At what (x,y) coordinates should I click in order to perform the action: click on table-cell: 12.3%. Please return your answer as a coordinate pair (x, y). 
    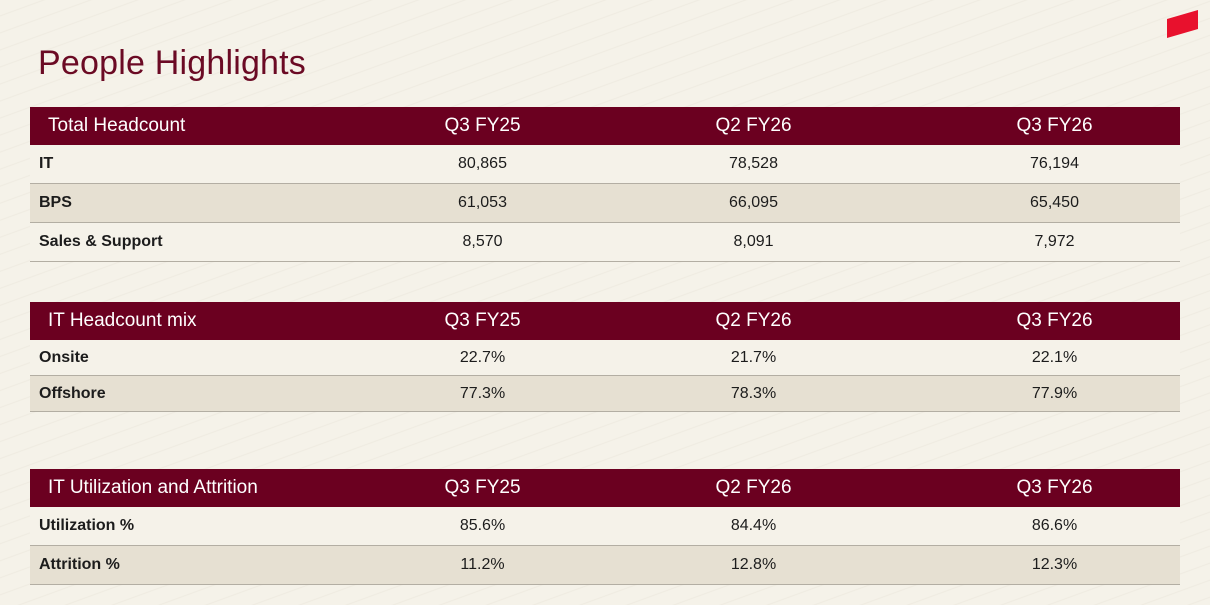
    Looking at the image, I should click on (1054, 565).